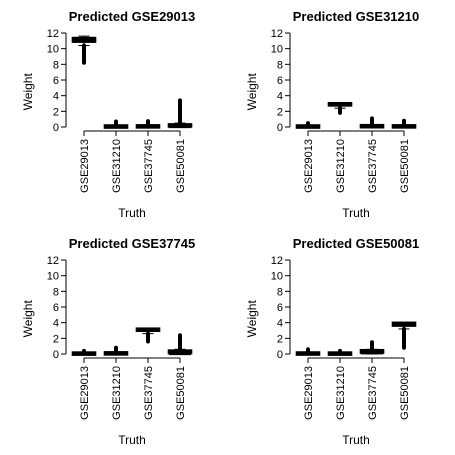 The height and width of the screenshot is (455, 455). I want to click on panel-title: Predicted GSE50081, so click(356, 243).